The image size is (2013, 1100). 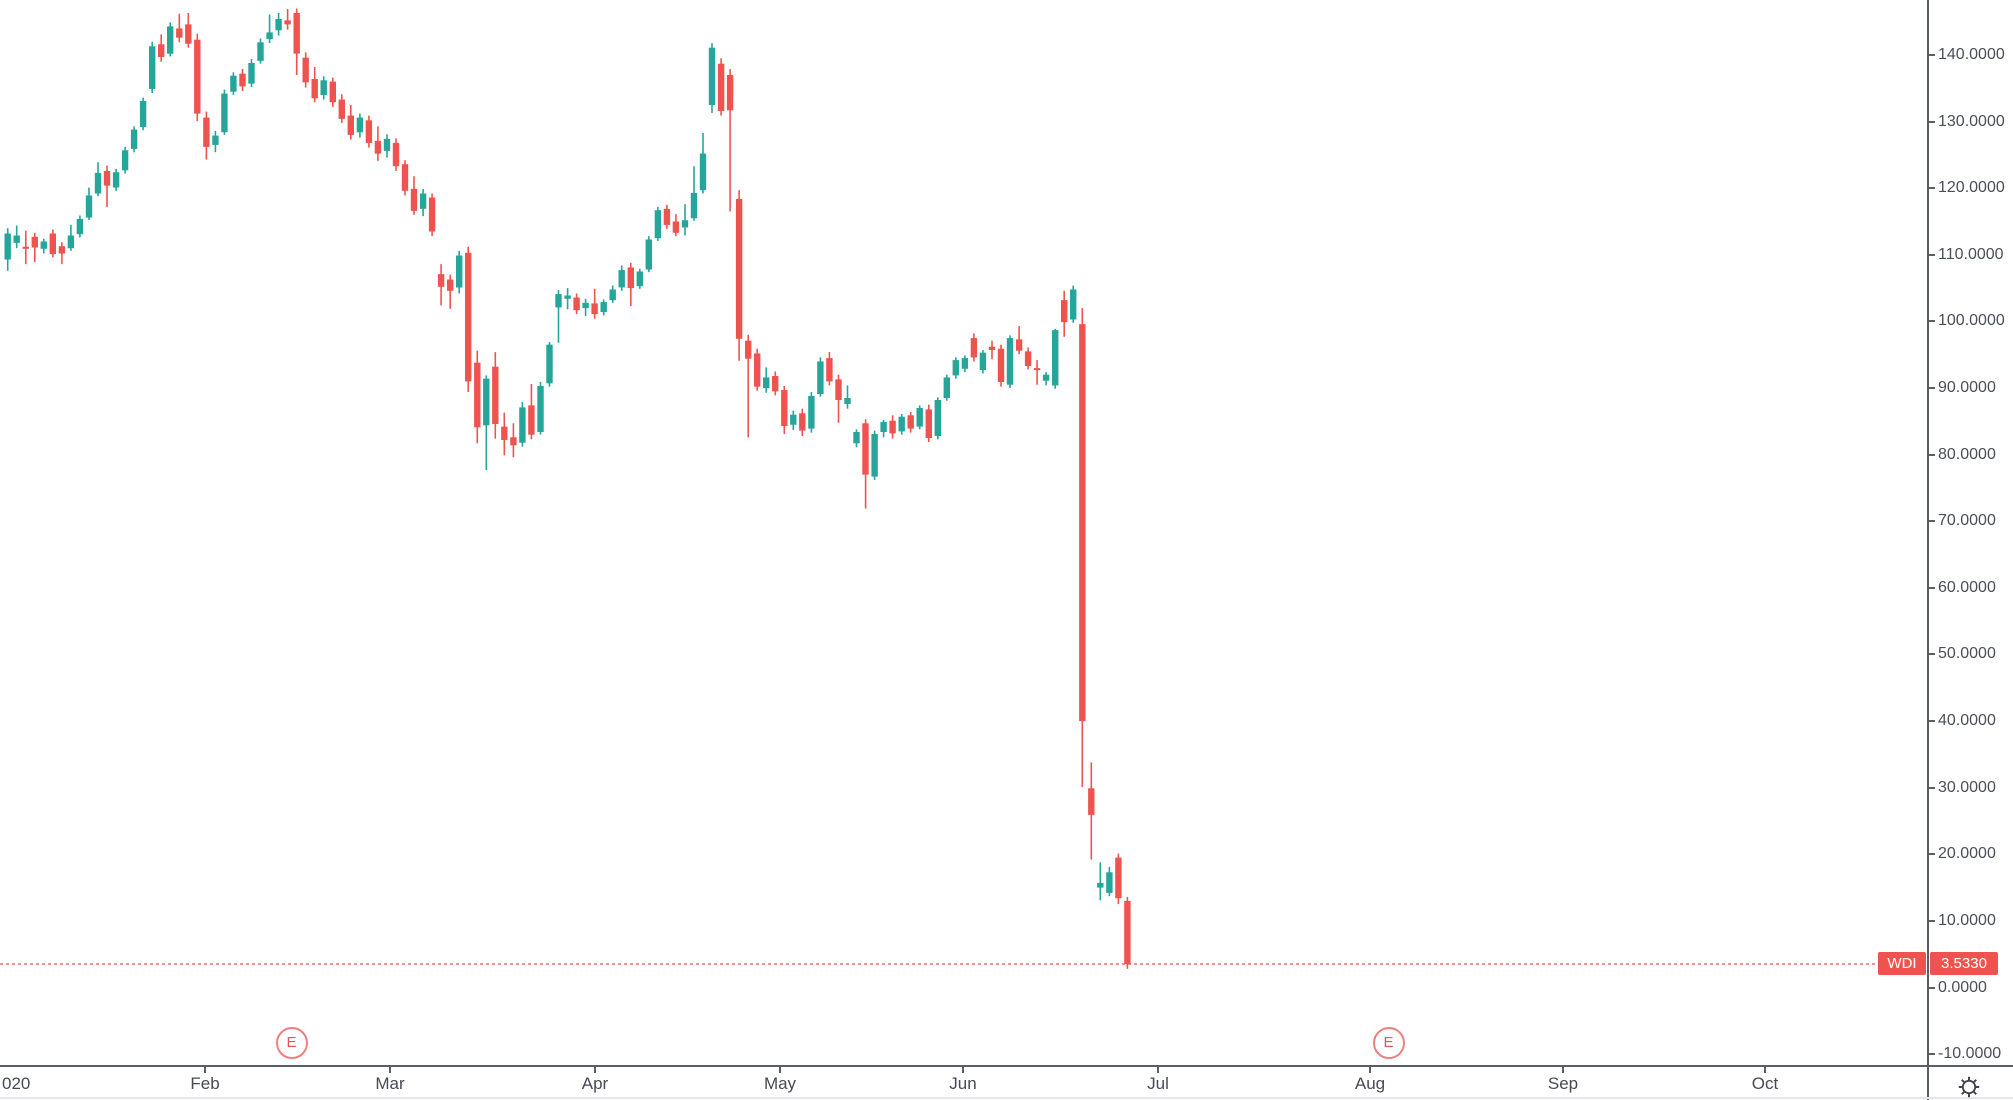 I want to click on price-line-symbol-label: WDI, so click(x=1902, y=963).